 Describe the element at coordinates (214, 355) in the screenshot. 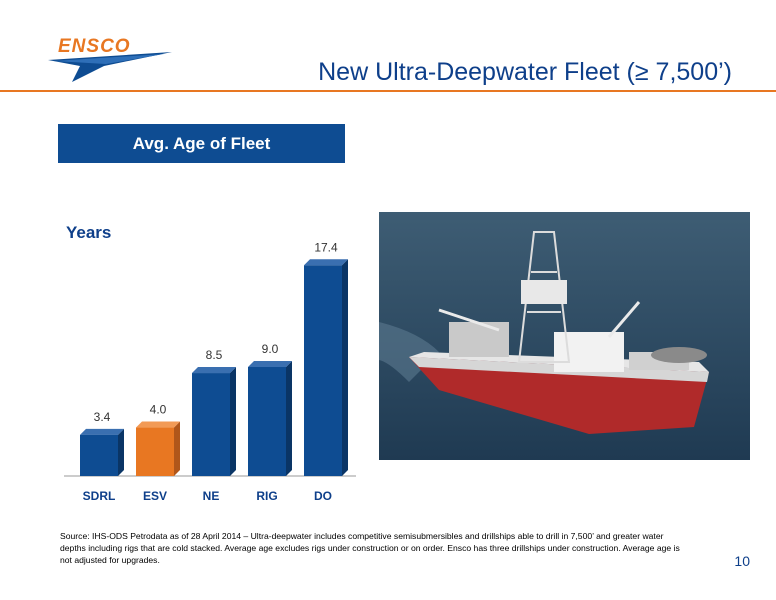

I see `data-label-ne: 8.5` at that location.